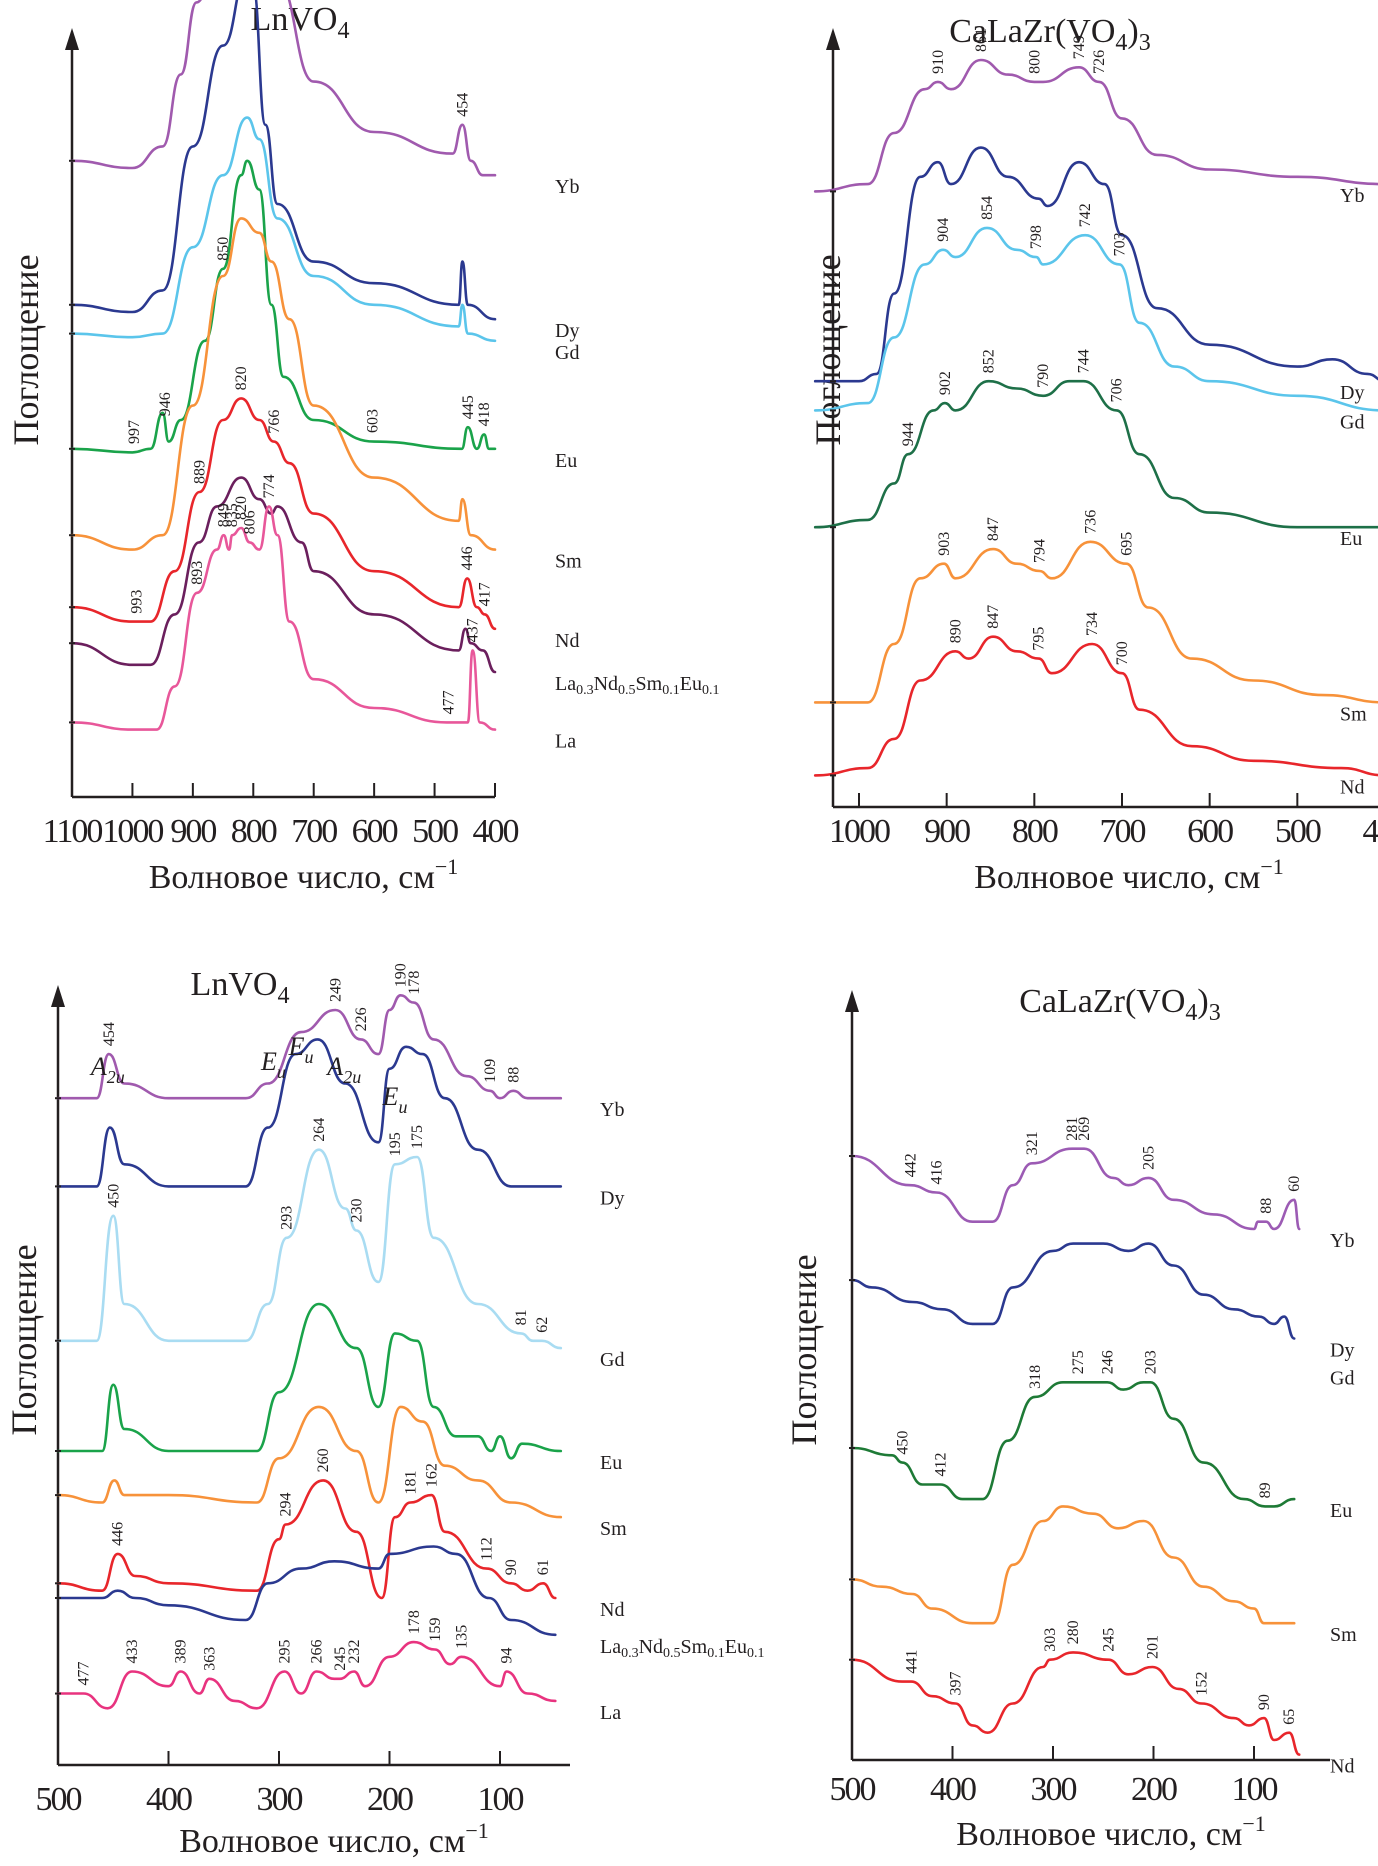  What do you see at coordinates (354, 1652) in the screenshot?
I see `peak-label: 232` at bounding box center [354, 1652].